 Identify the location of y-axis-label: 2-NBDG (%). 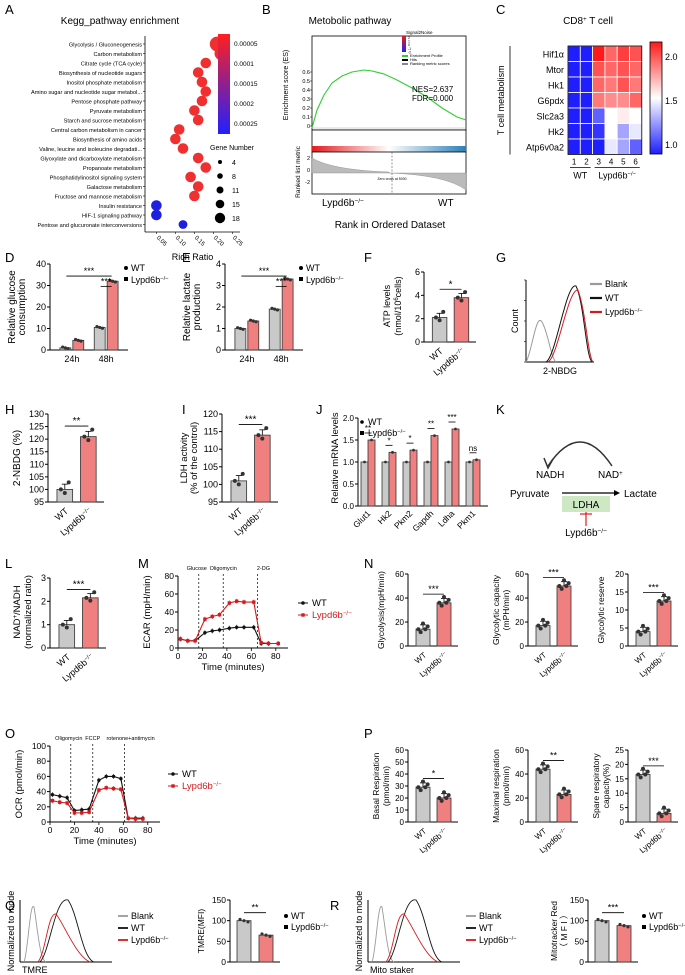
(17, 458).